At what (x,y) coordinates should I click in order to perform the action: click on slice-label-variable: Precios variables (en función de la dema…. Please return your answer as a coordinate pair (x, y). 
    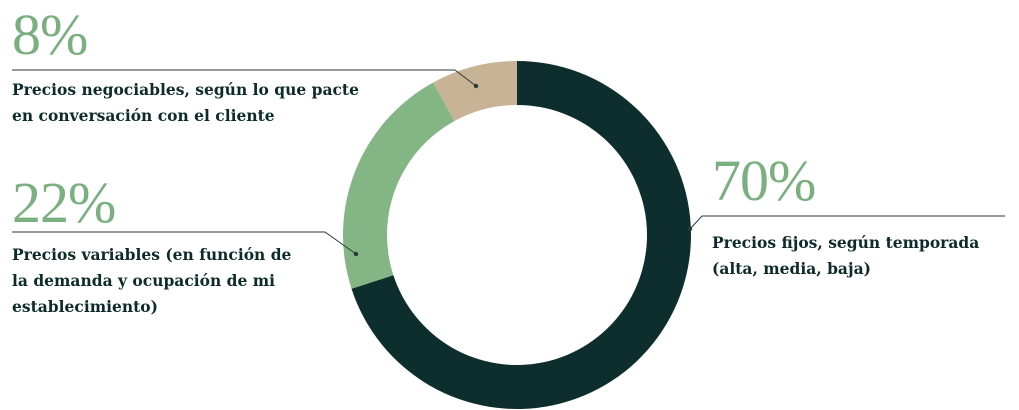
    Looking at the image, I should click on (151, 281).